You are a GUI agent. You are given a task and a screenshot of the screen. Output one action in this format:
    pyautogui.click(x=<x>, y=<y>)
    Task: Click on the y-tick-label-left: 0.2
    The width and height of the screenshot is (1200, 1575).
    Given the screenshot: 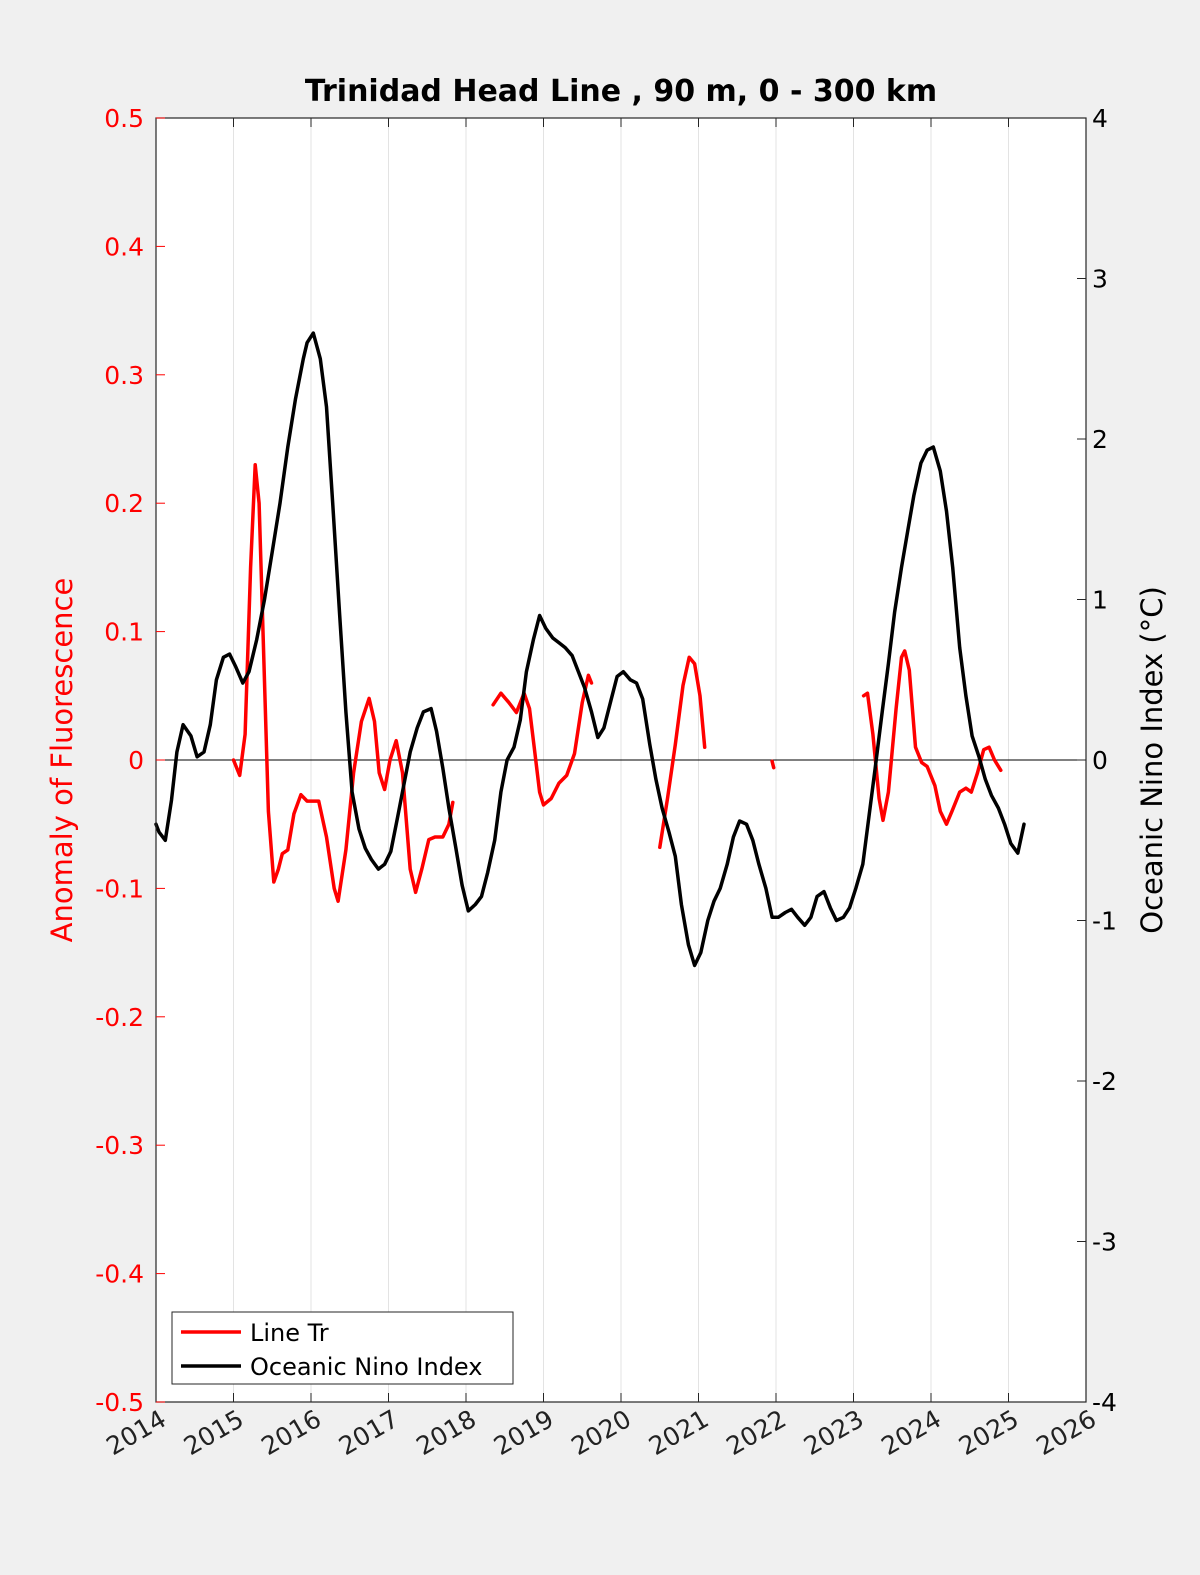 What is the action you would take?
    pyautogui.click(x=124, y=503)
    